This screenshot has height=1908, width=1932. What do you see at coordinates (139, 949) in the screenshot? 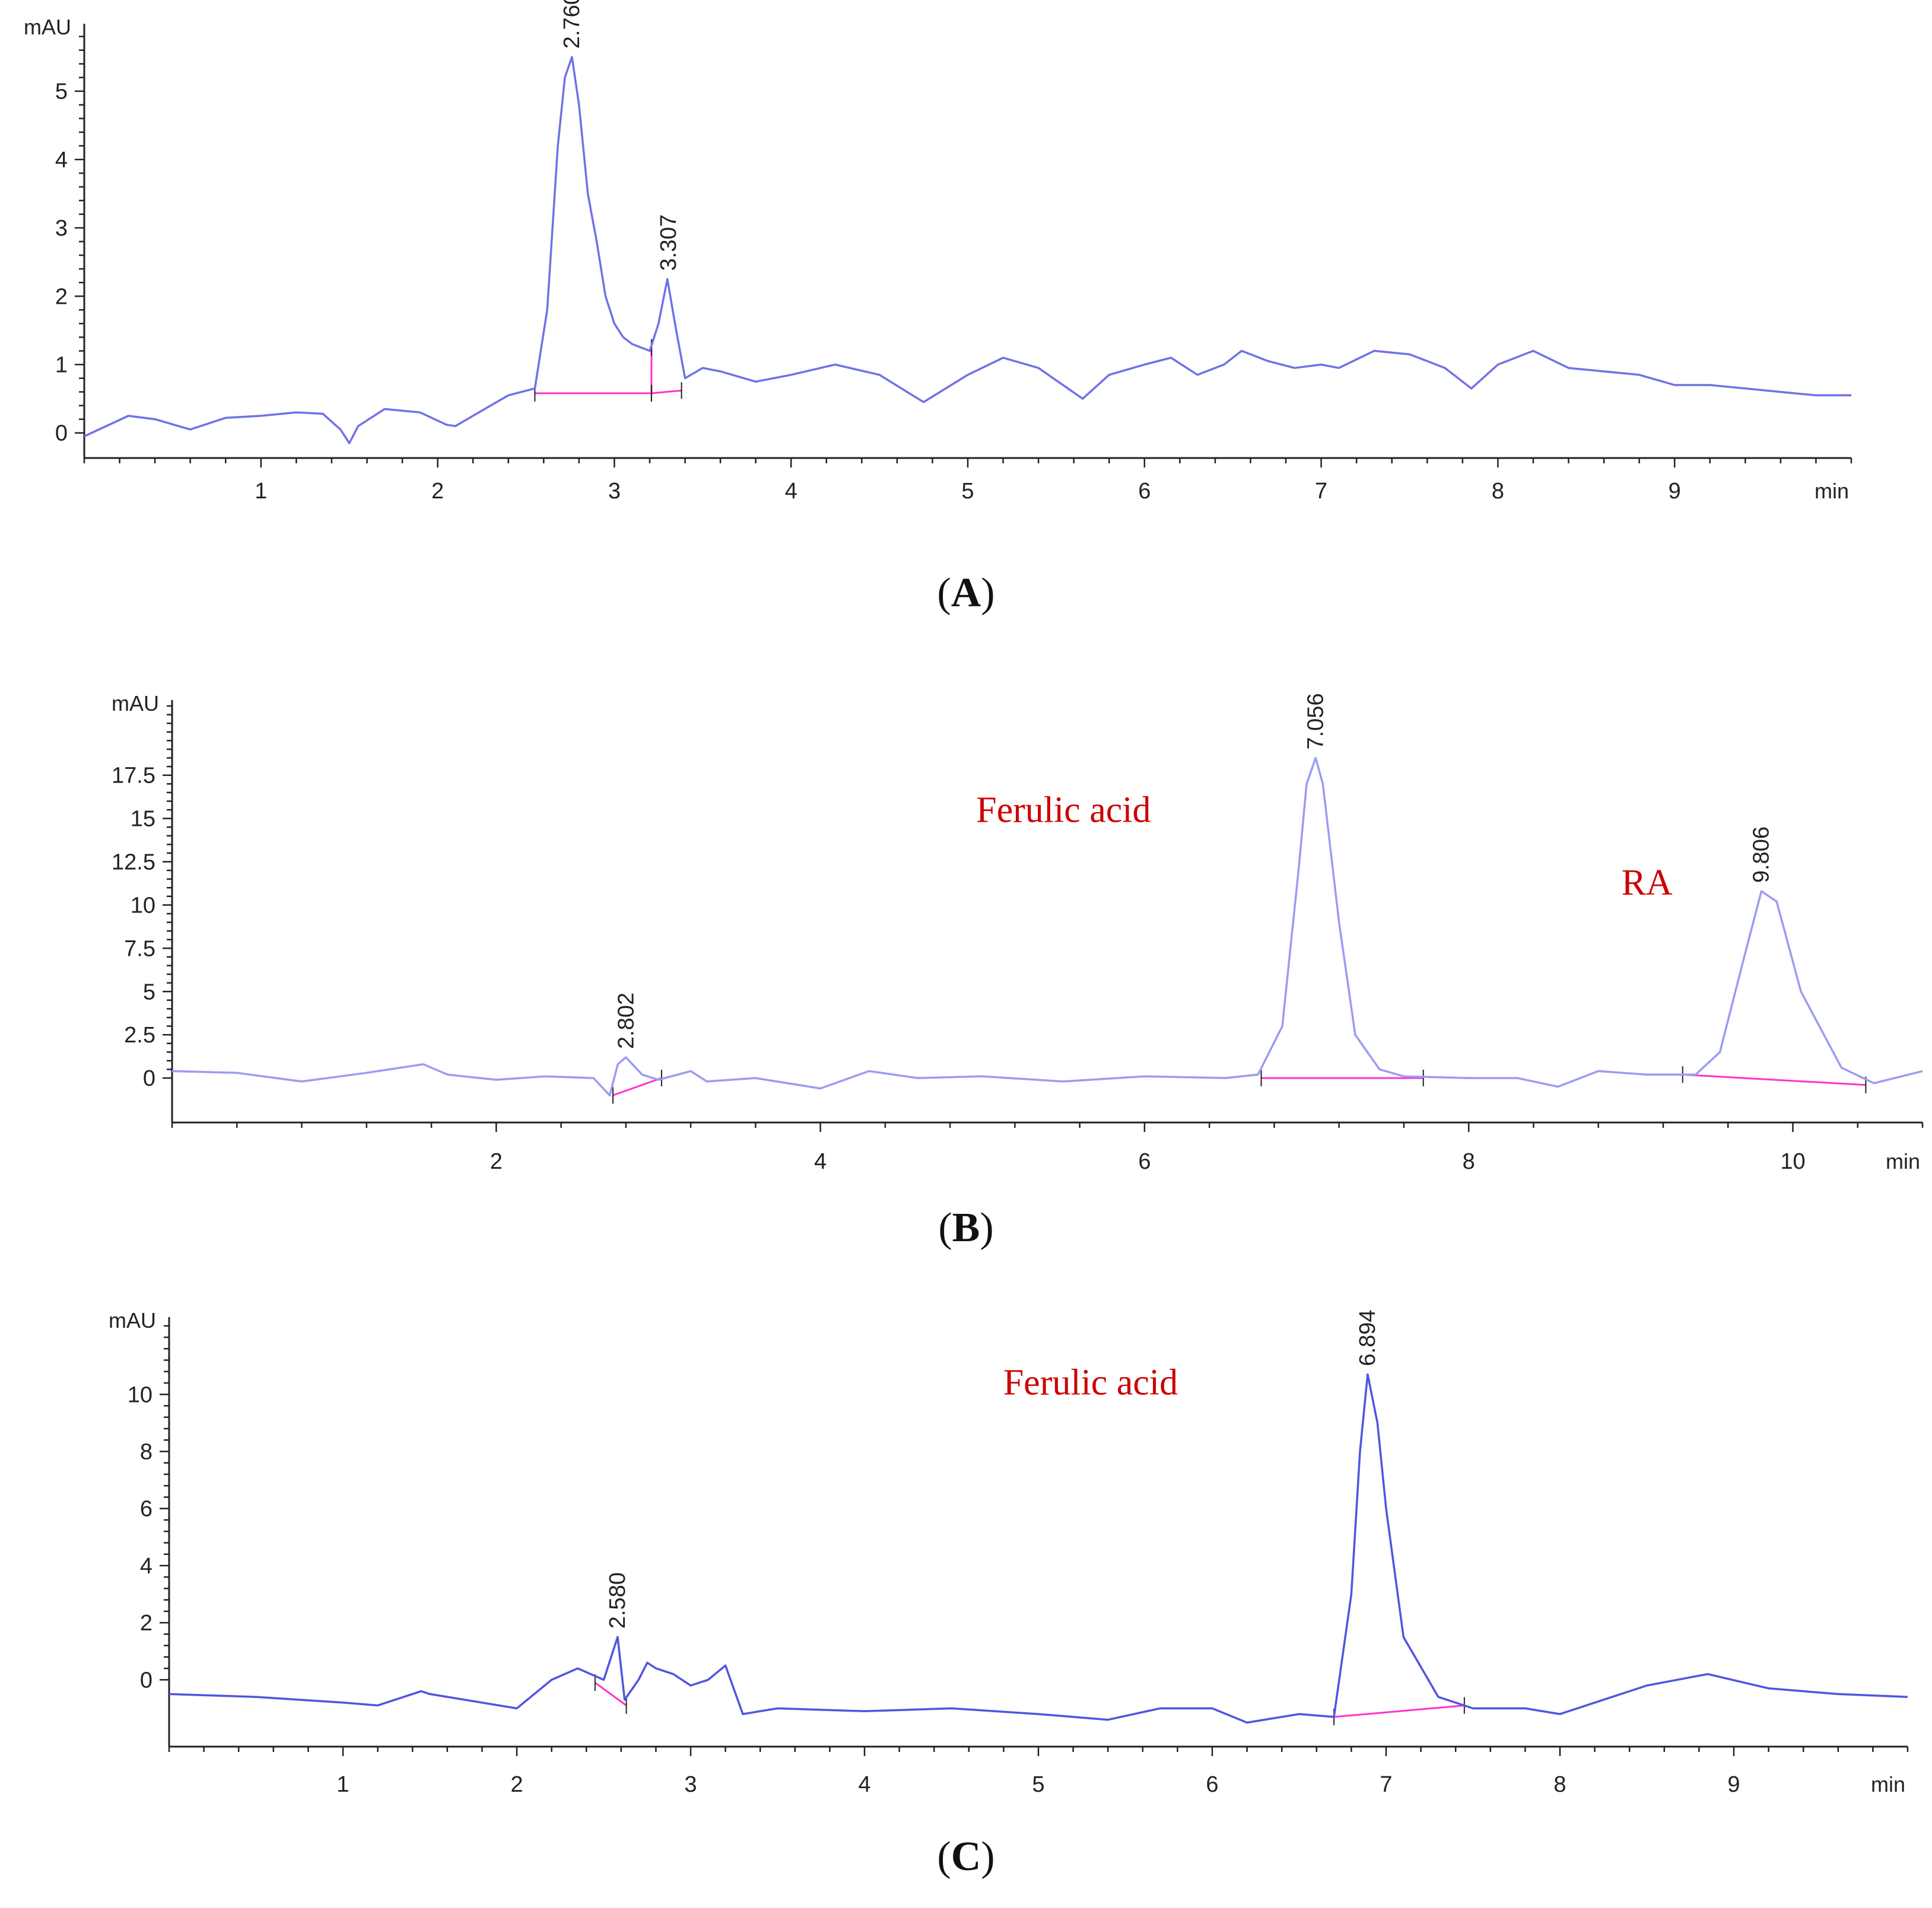
I see `y-tick-label-b: 7.5` at bounding box center [139, 949].